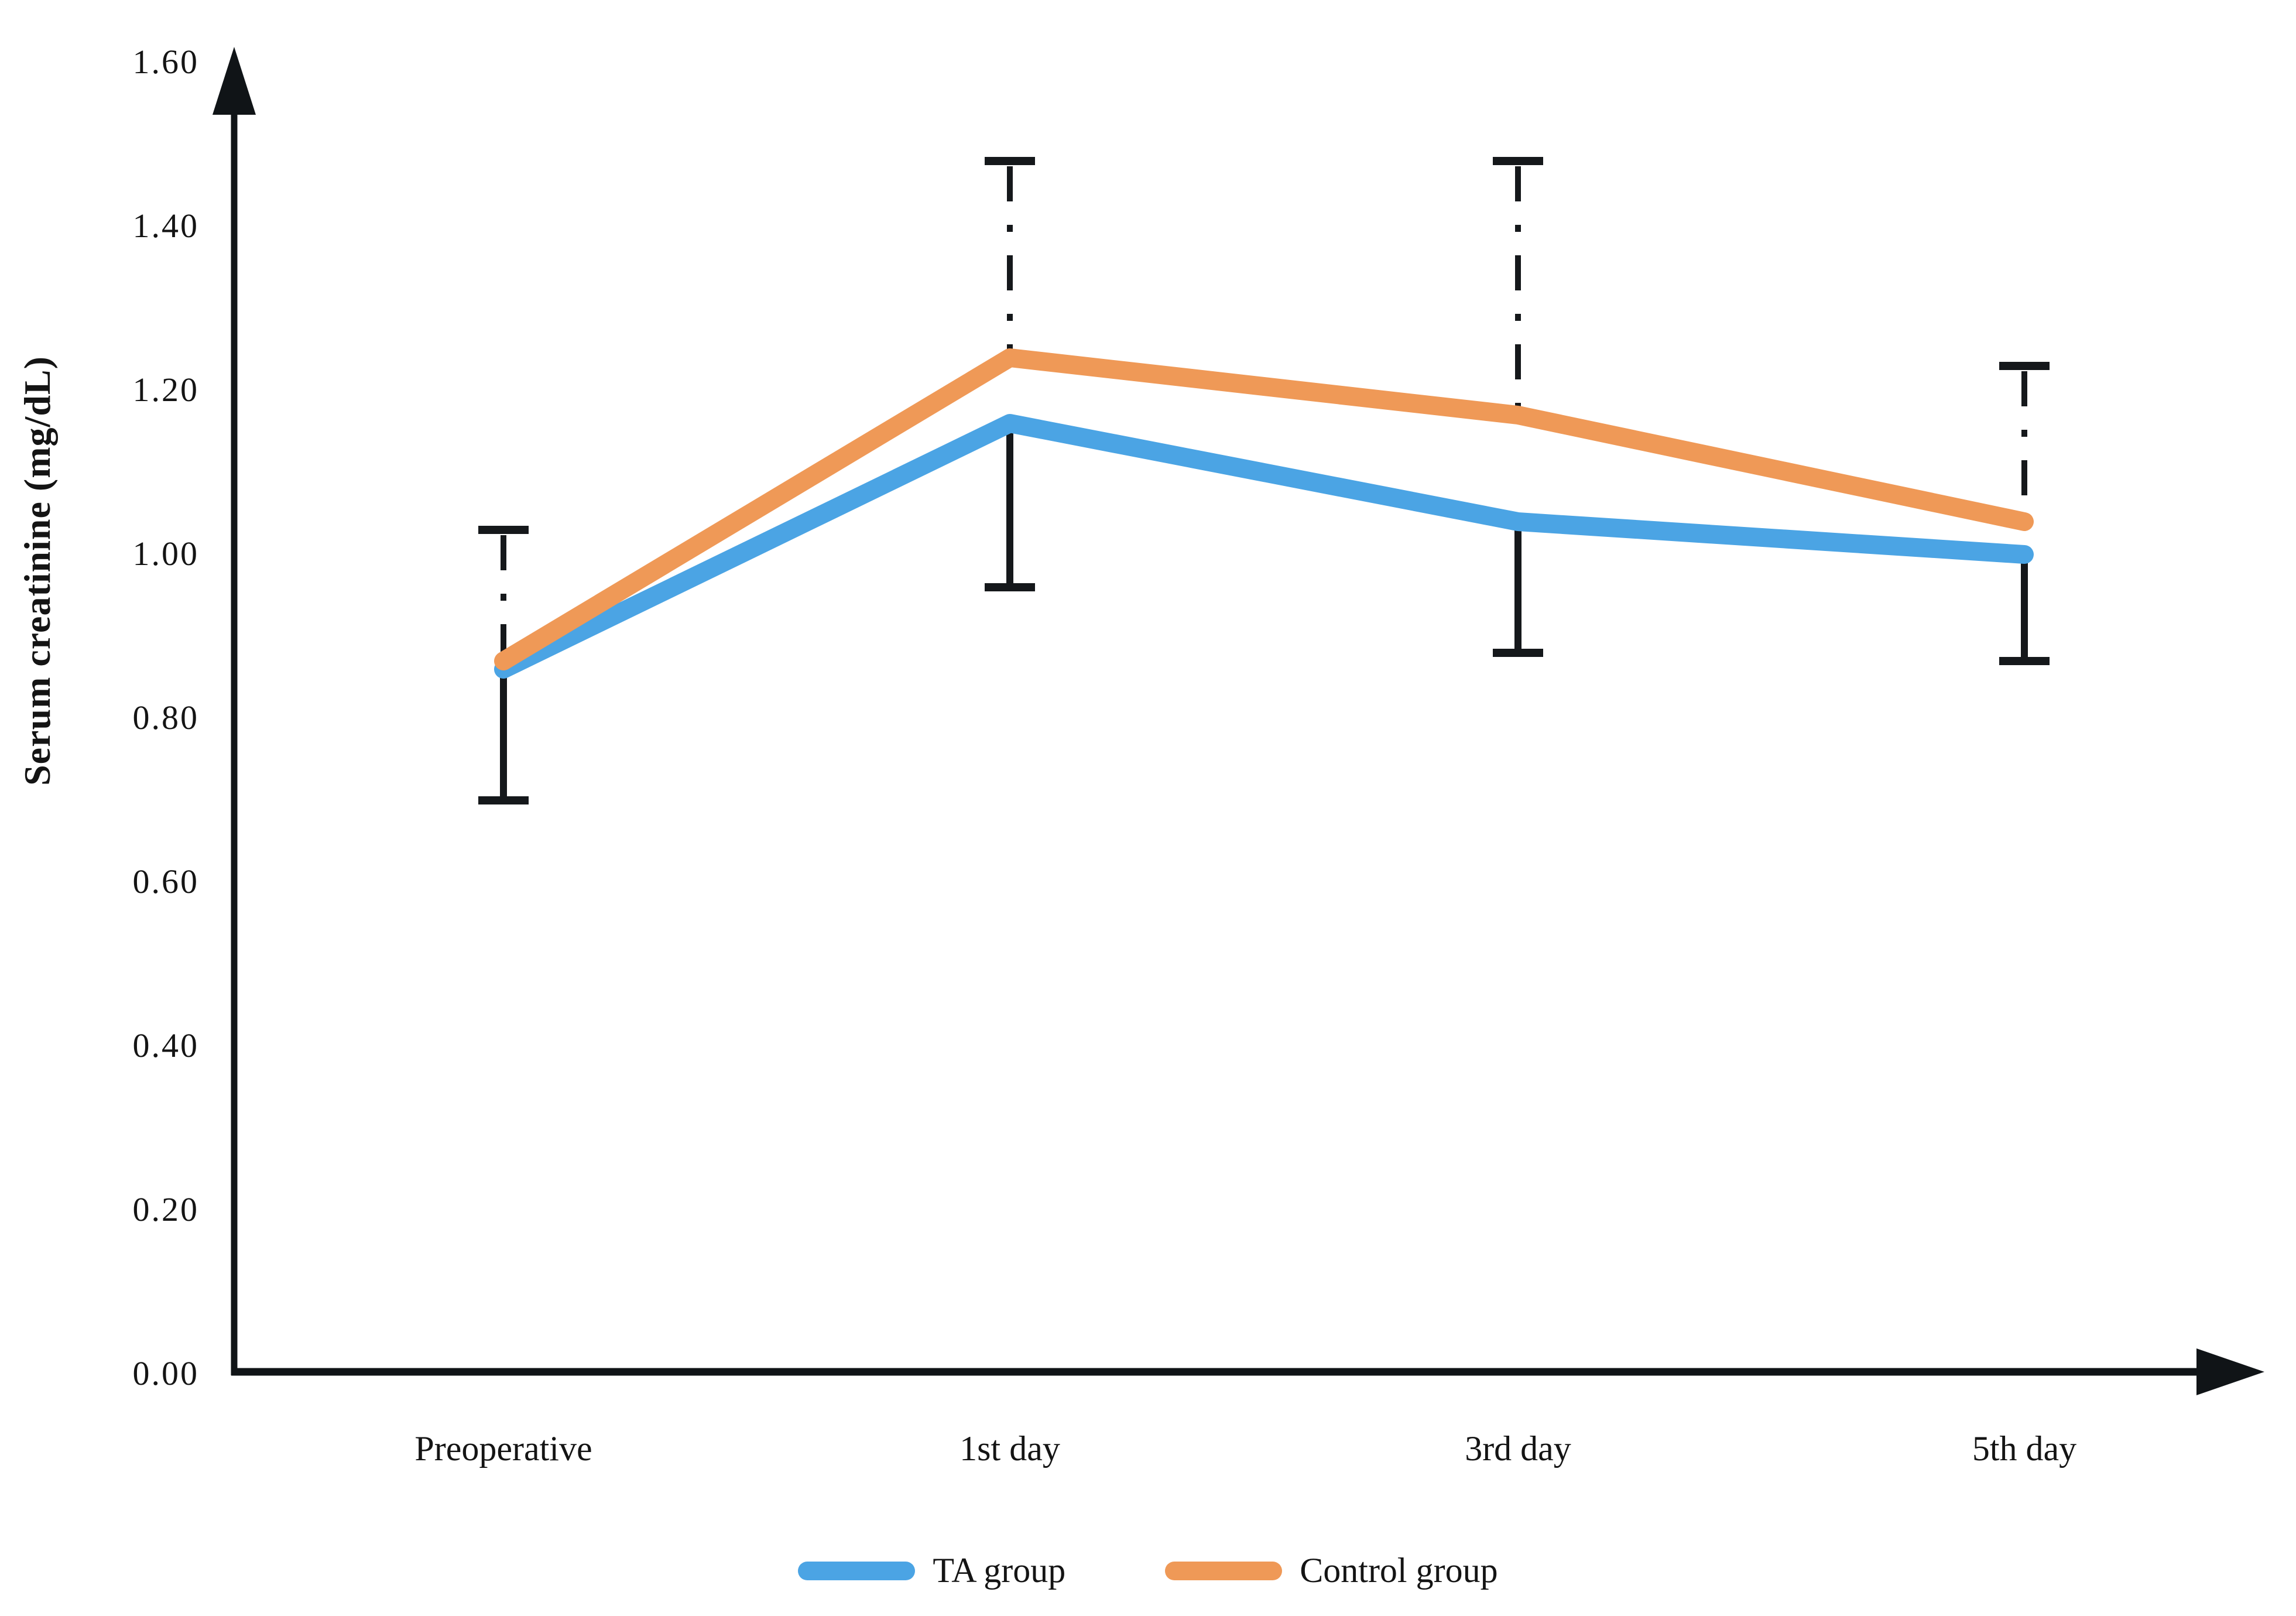  I want to click on legend: TA group Control group, so click(1148, 1570).